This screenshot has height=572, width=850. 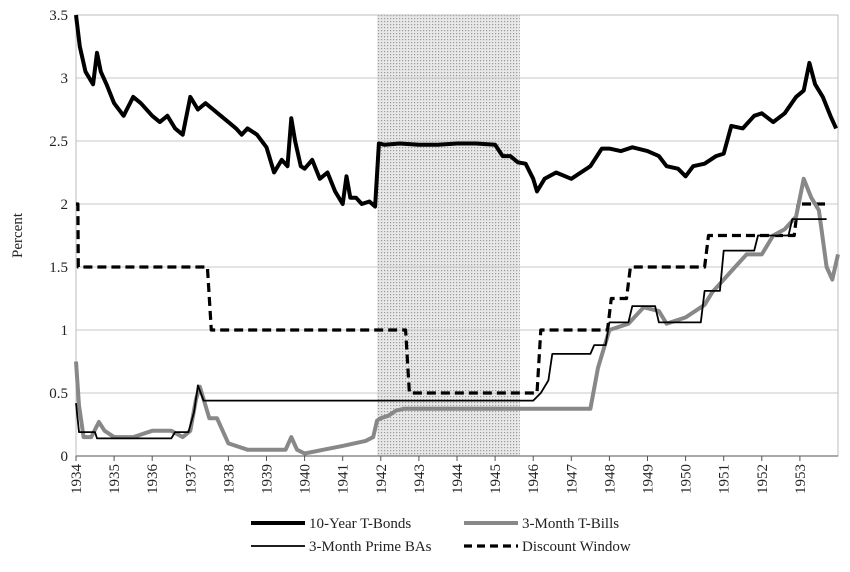 I want to click on x-tick-label: 1948, so click(x=610, y=479).